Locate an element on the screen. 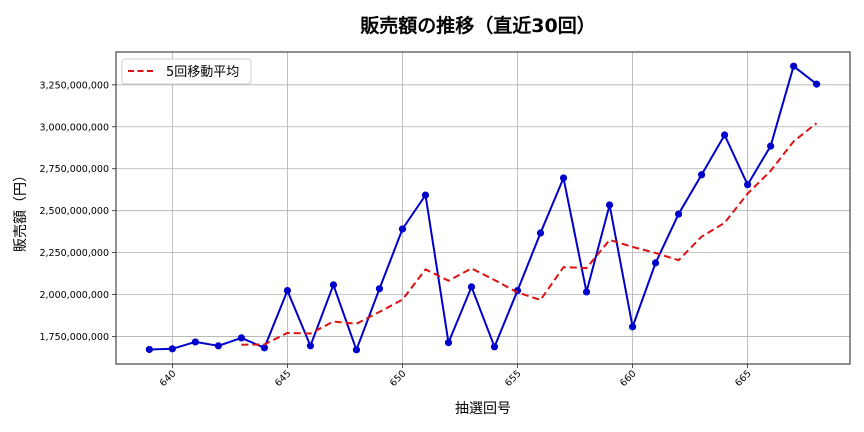 This screenshot has height=432, width=864. y-tick-label: 1,750,000,000 is located at coordinates (74, 337).